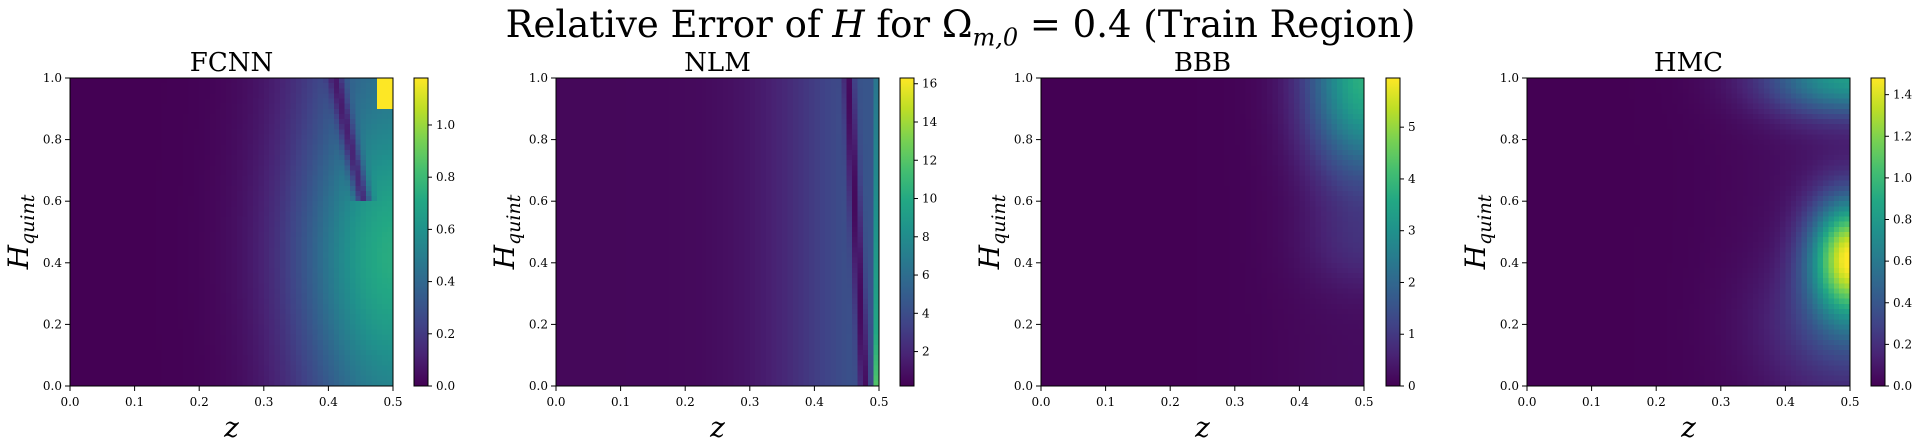 The height and width of the screenshot is (448, 1921). Describe the element at coordinates (1902, 136) in the screenshot. I see `colorbar-tick-label: 1.2` at that location.